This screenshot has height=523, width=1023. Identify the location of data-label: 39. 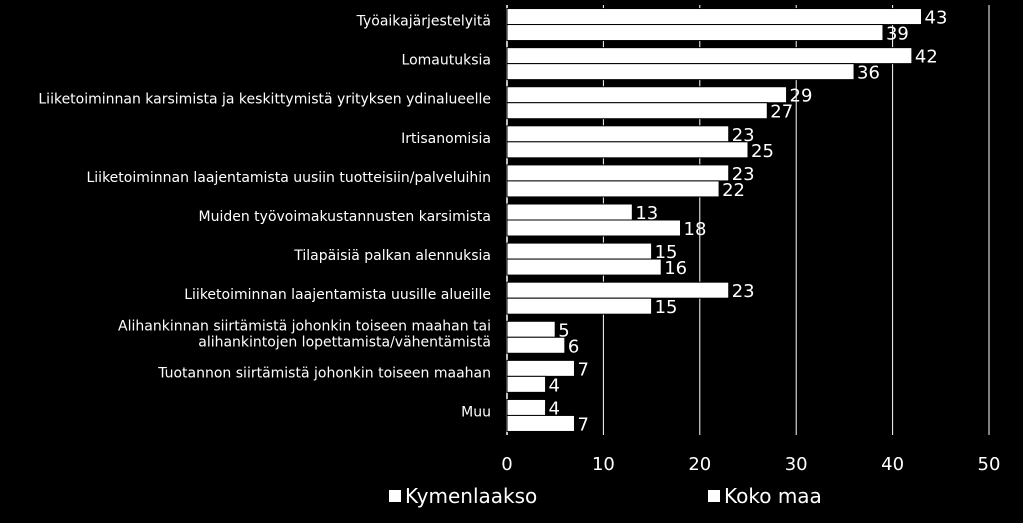
(897, 34).